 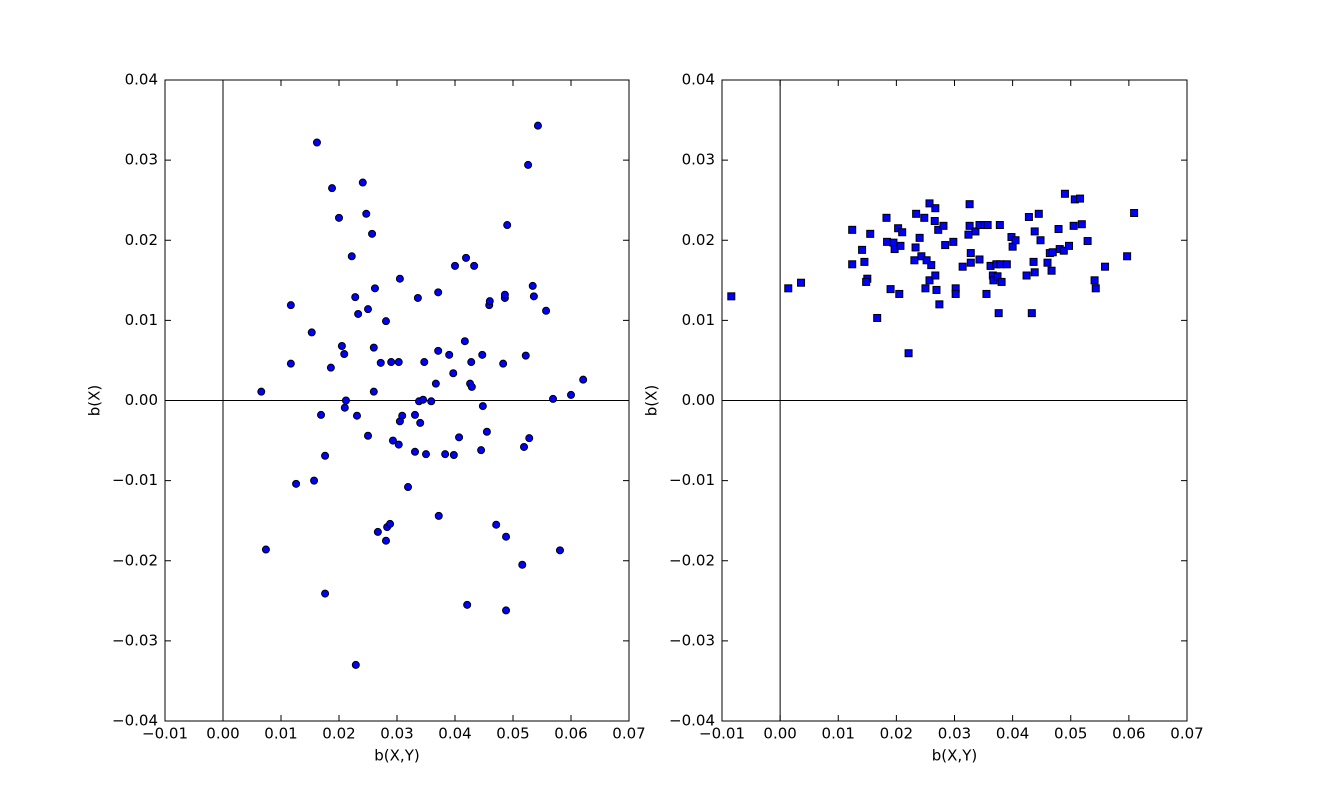 What do you see at coordinates (135, 721) in the screenshot?
I see `y-tick-label: −0.04` at bounding box center [135, 721].